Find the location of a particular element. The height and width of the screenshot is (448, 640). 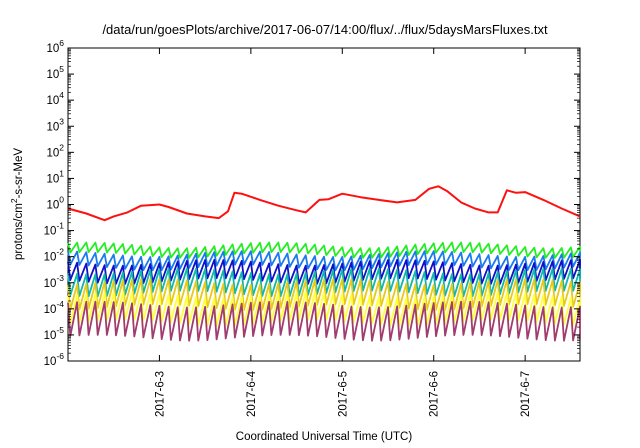

y-tick-exponent: 6 is located at coordinates (61, 43).